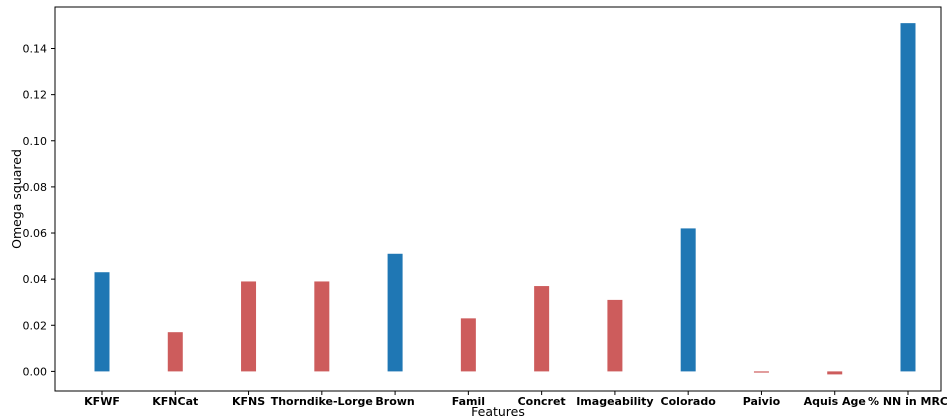 The width and height of the screenshot is (947, 419). I want to click on x-tick-label: Famil, so click(468, 401).